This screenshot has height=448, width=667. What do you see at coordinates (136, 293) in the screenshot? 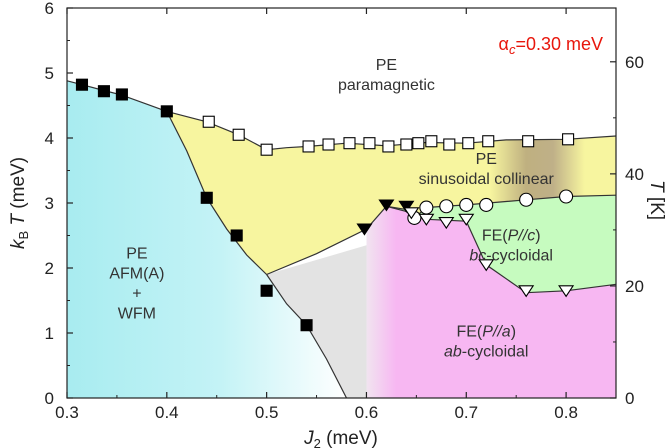
I see `region-label-line: +` at bounding box center [136, 293].